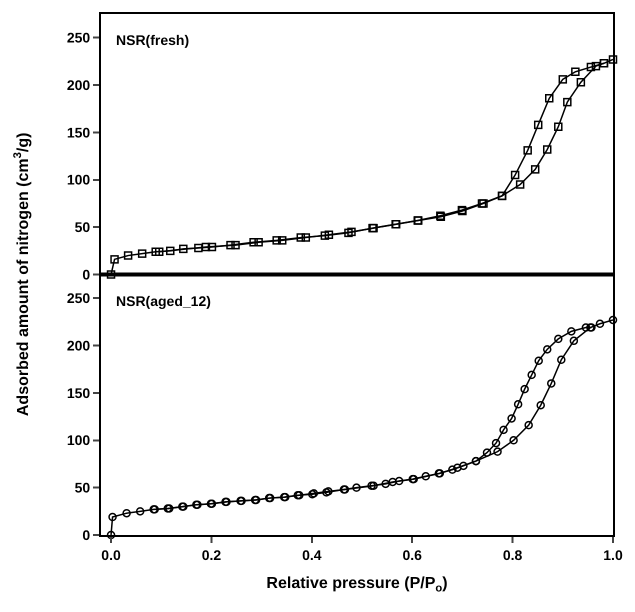  Describe the element at coordinates (613, 554) in the screenshot. I see `x-tick-label: 1.0` at that location.